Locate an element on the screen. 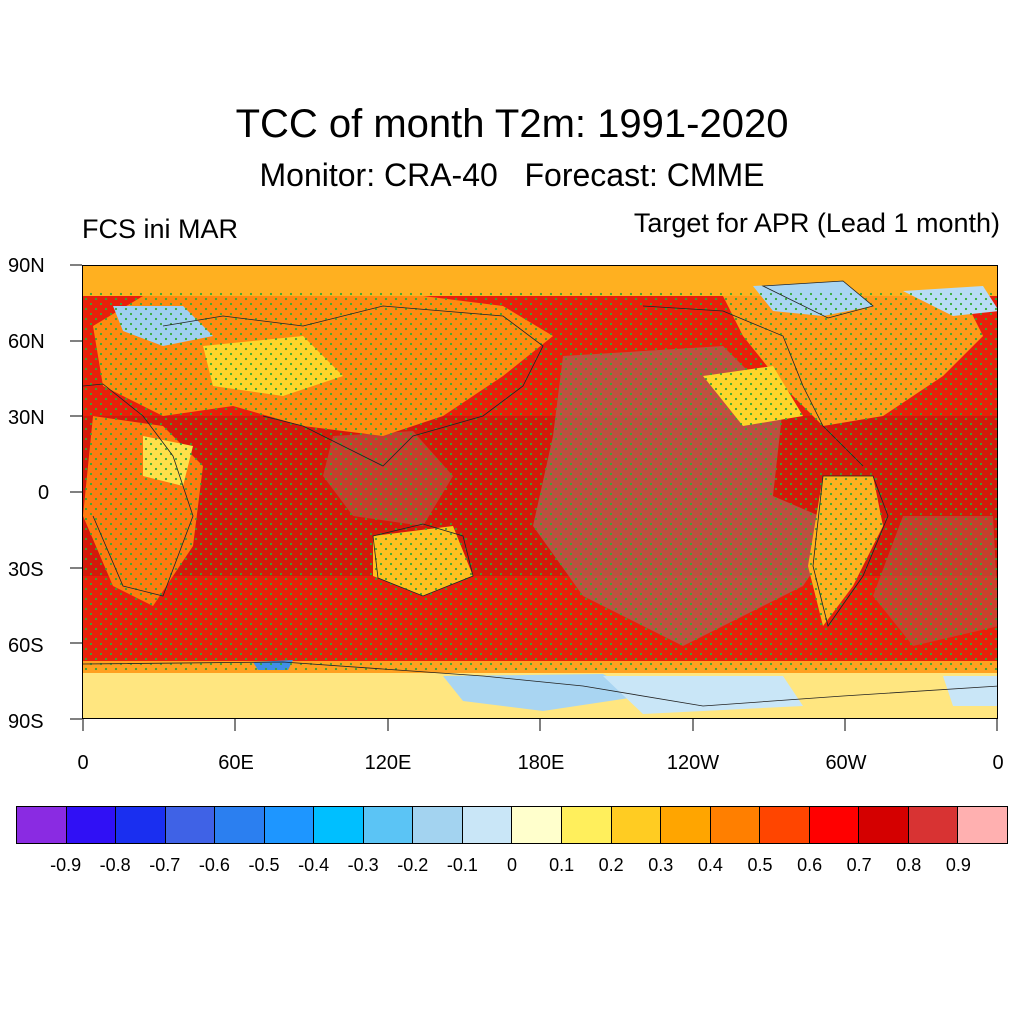 Image resolution: width=1024 pixels, height=1024 pixels. colorbar-label: -0.8 is located at coordinates (115, 865).